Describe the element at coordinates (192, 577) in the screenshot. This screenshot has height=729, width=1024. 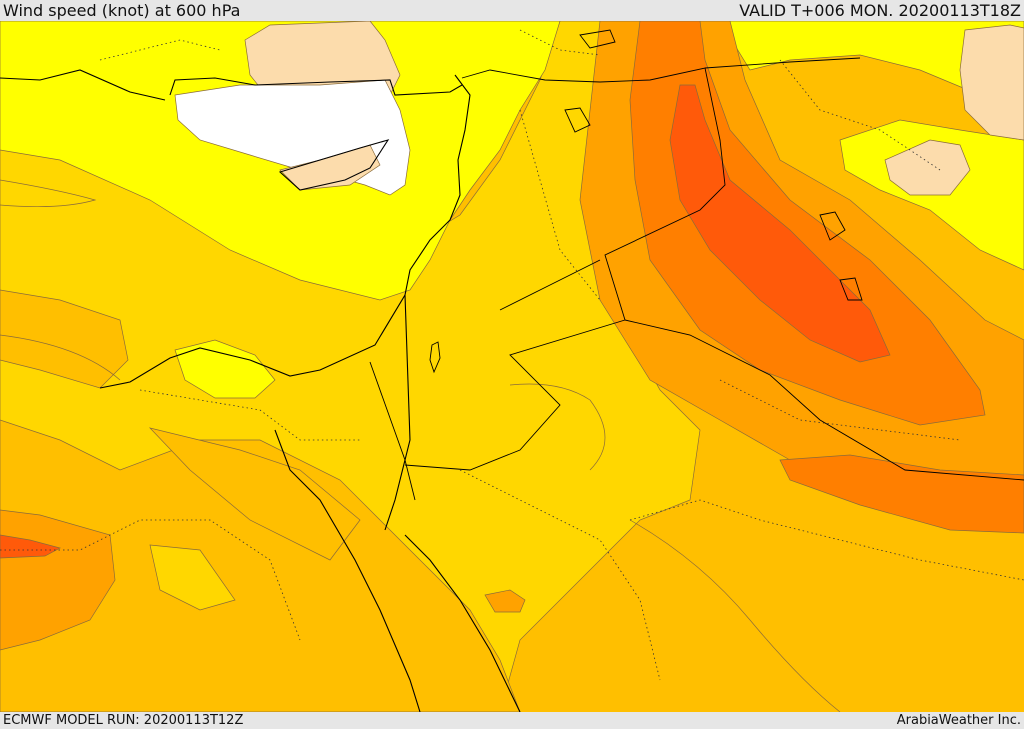
I see `wind-zone-gold-sw` at that location.